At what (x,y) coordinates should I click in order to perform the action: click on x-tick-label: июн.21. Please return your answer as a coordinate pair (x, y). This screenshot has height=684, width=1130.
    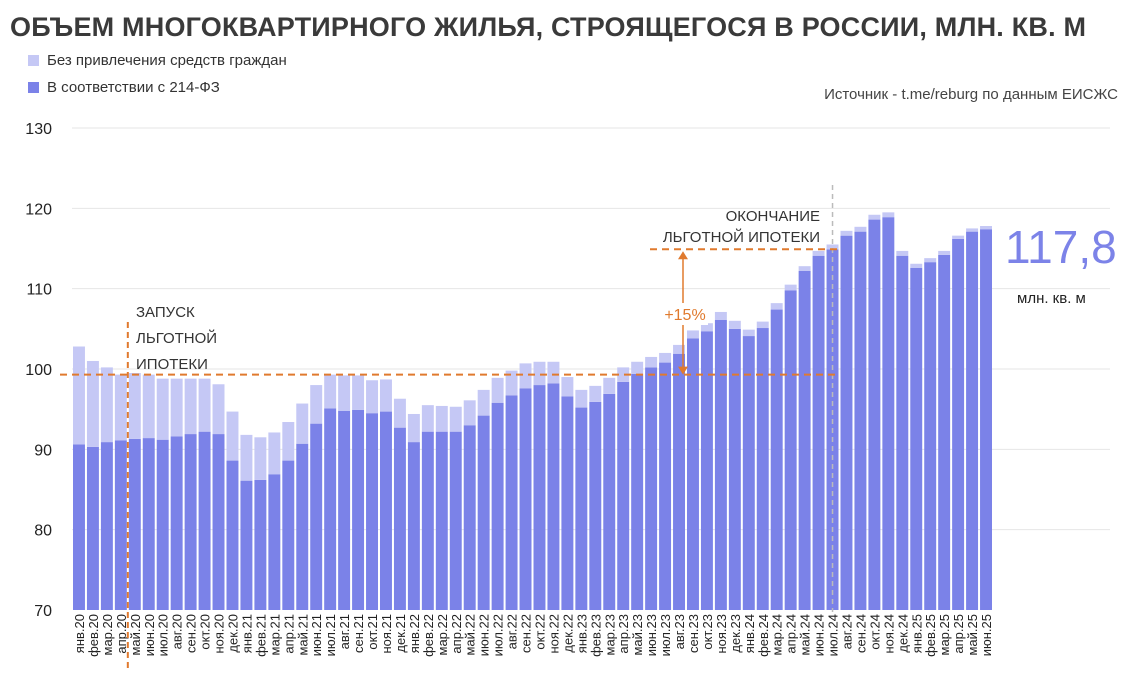
    Looking at the image, I should click on (316, 635).